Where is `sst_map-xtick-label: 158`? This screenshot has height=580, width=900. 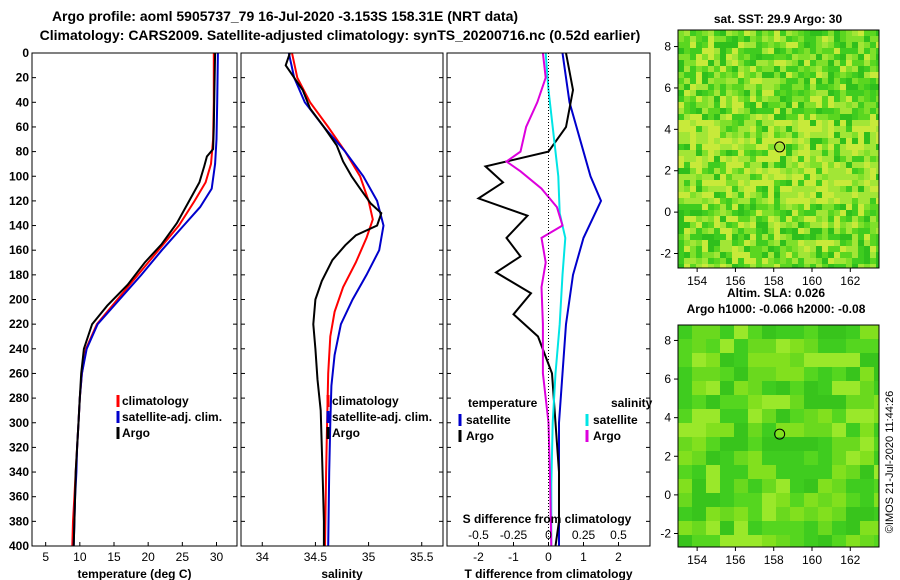
sst_map-xtick-label: 158 is located at coordinates (774, 281).